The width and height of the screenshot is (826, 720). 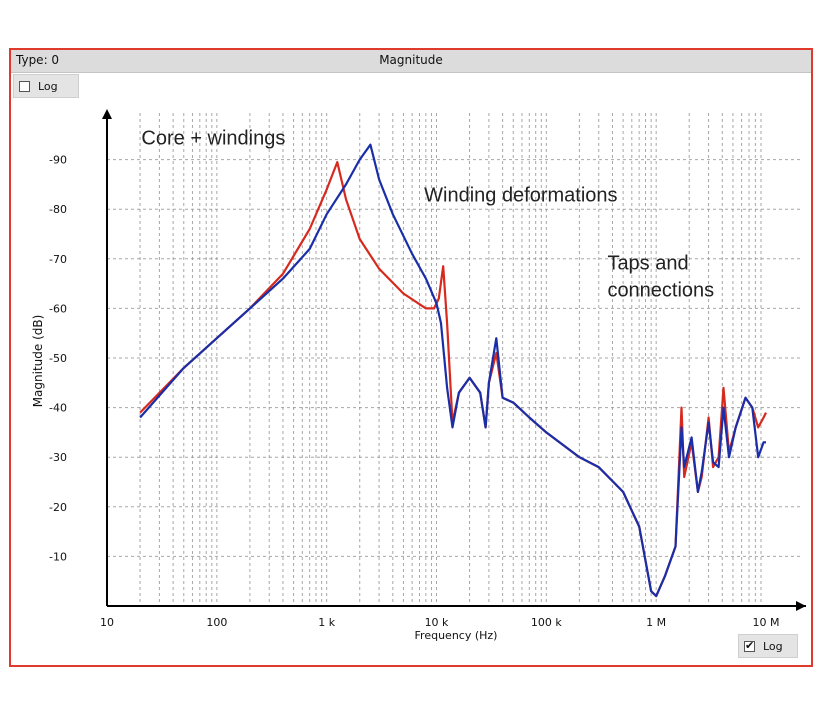 I want to click on annotation-label-2: Taps and, so click(x=647, y=264).